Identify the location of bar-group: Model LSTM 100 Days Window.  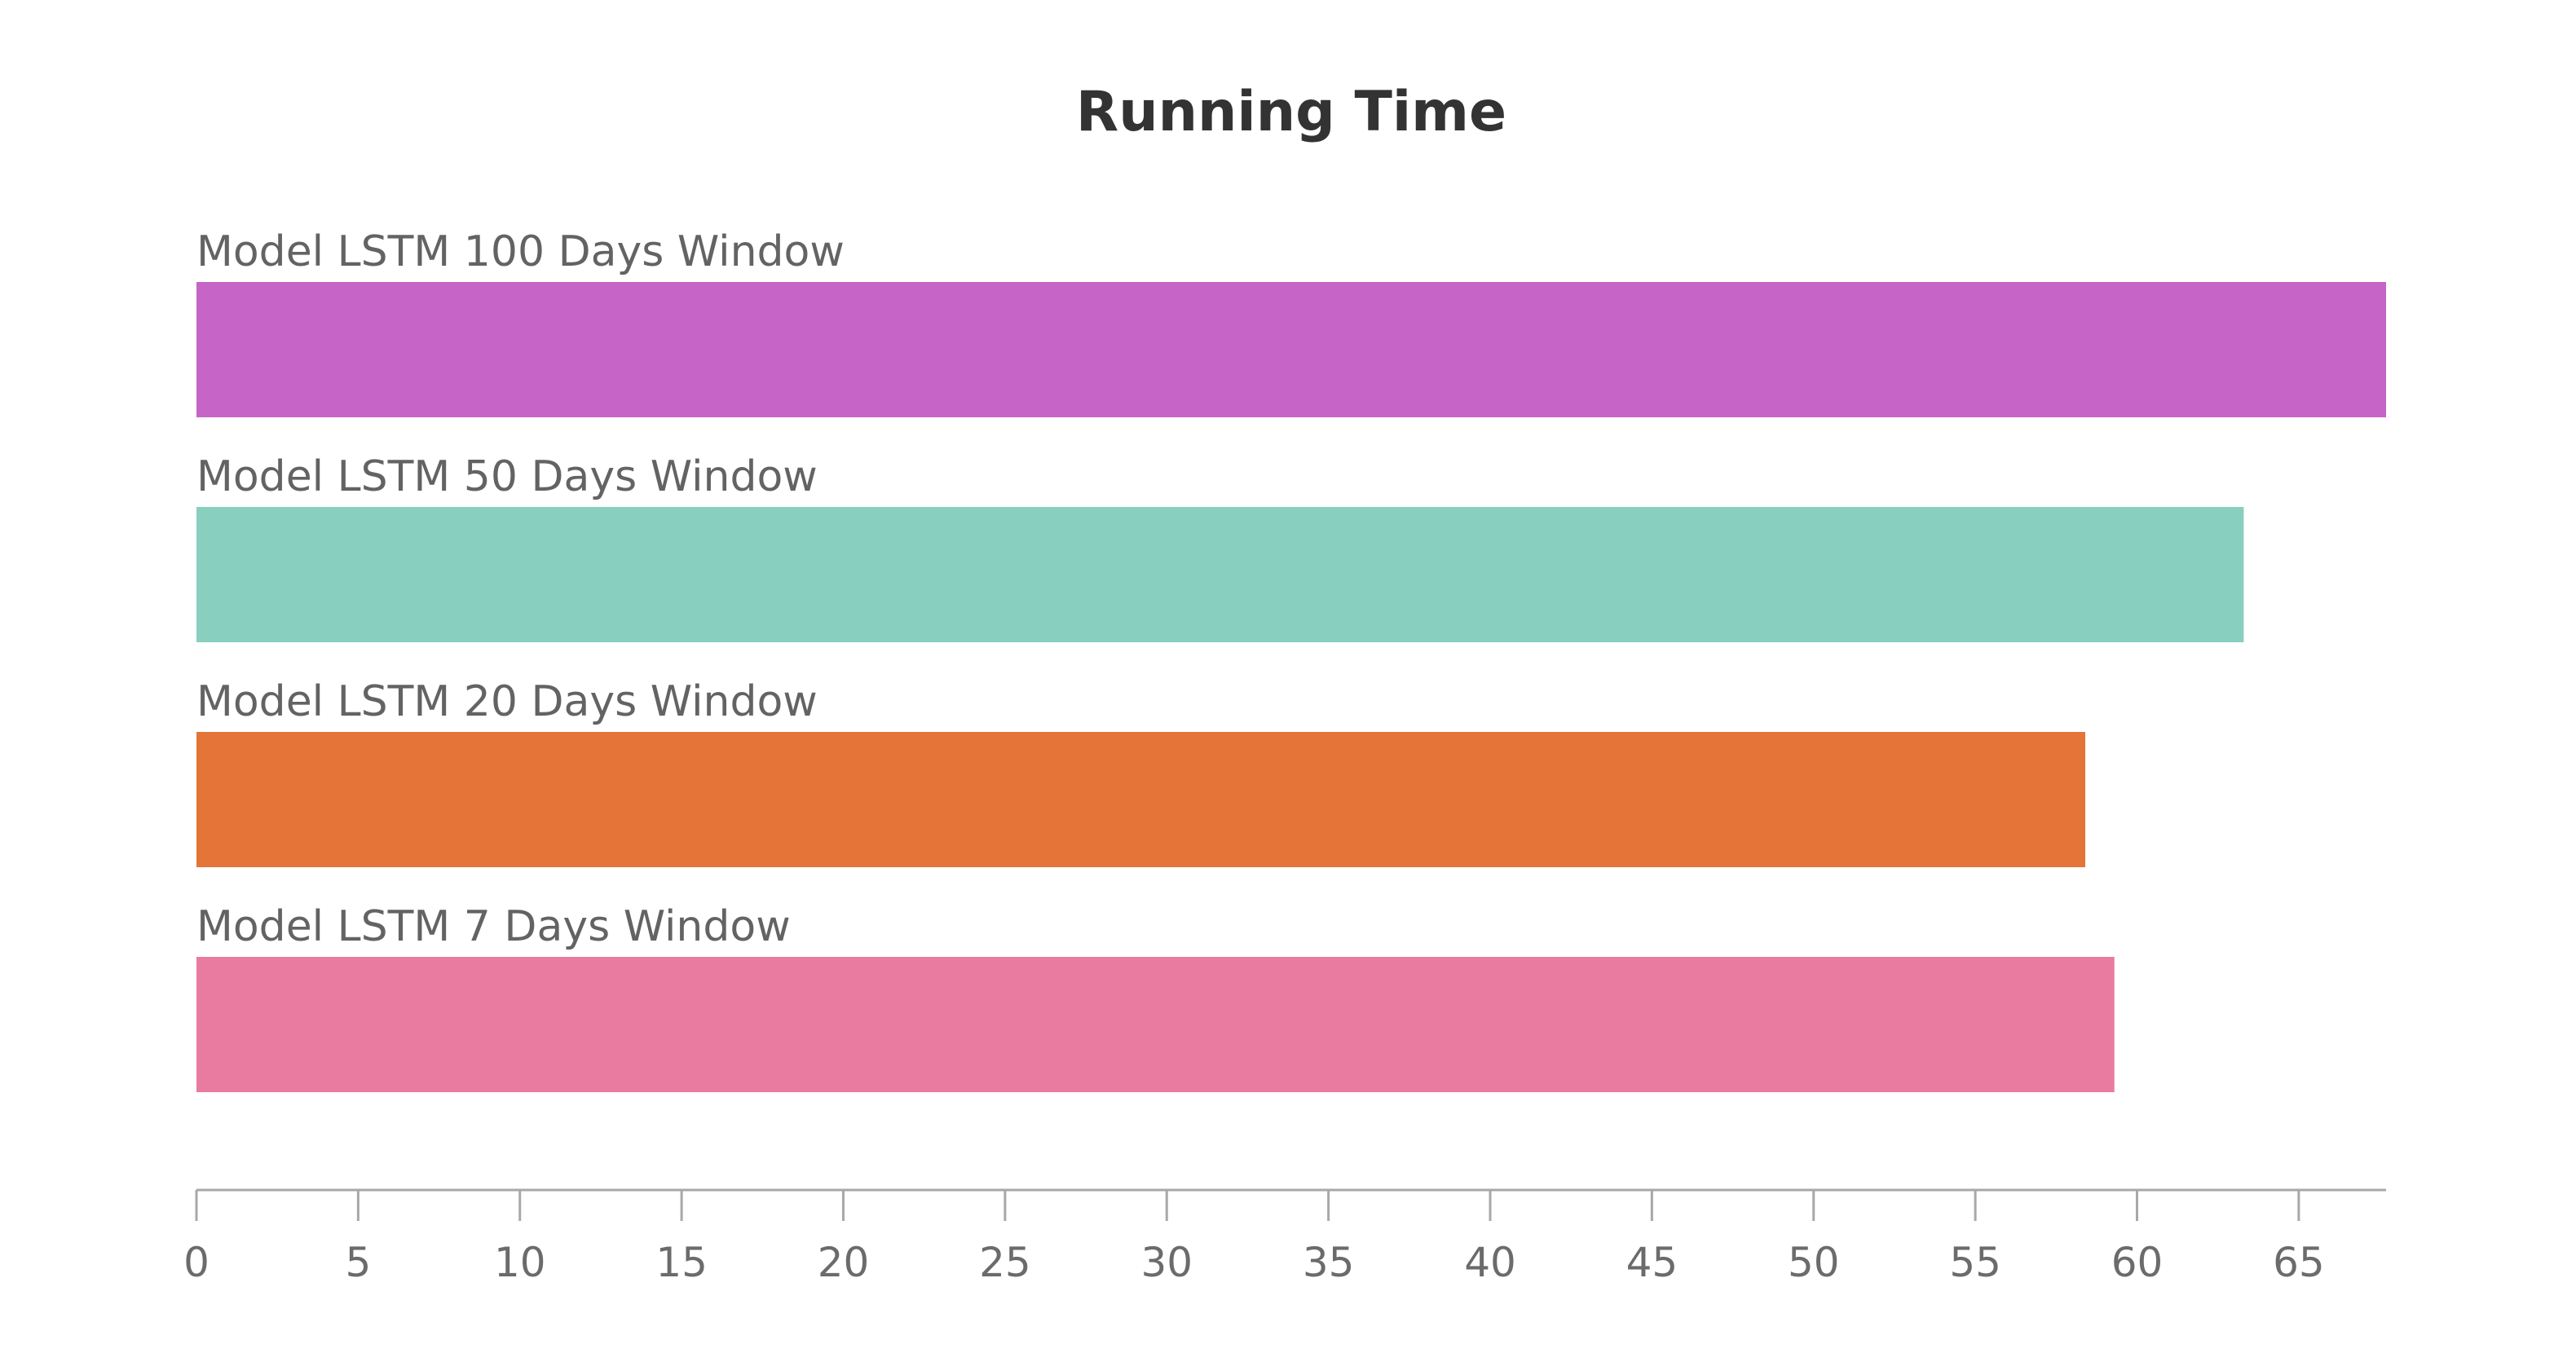
(1291, 322).